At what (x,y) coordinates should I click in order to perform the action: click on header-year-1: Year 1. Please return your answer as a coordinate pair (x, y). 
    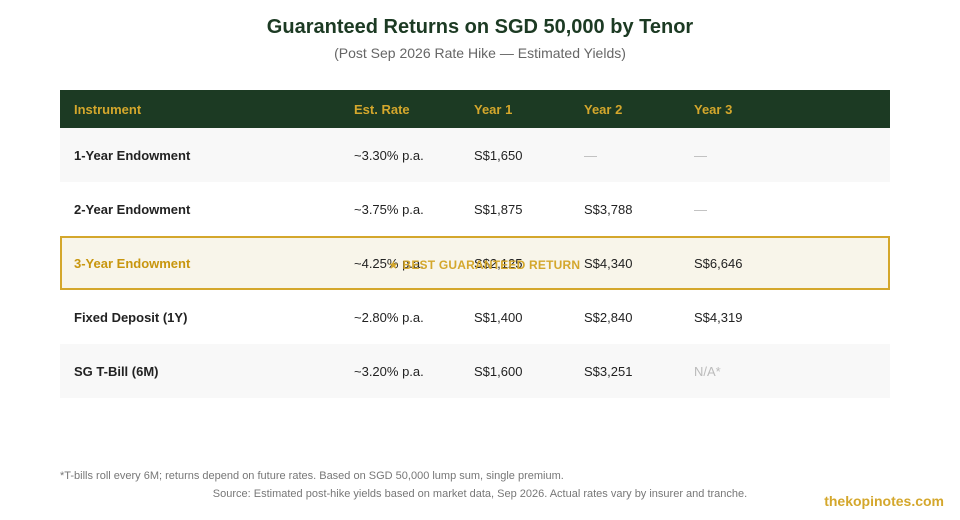
    Looking at the image, I should click on (493, 109).